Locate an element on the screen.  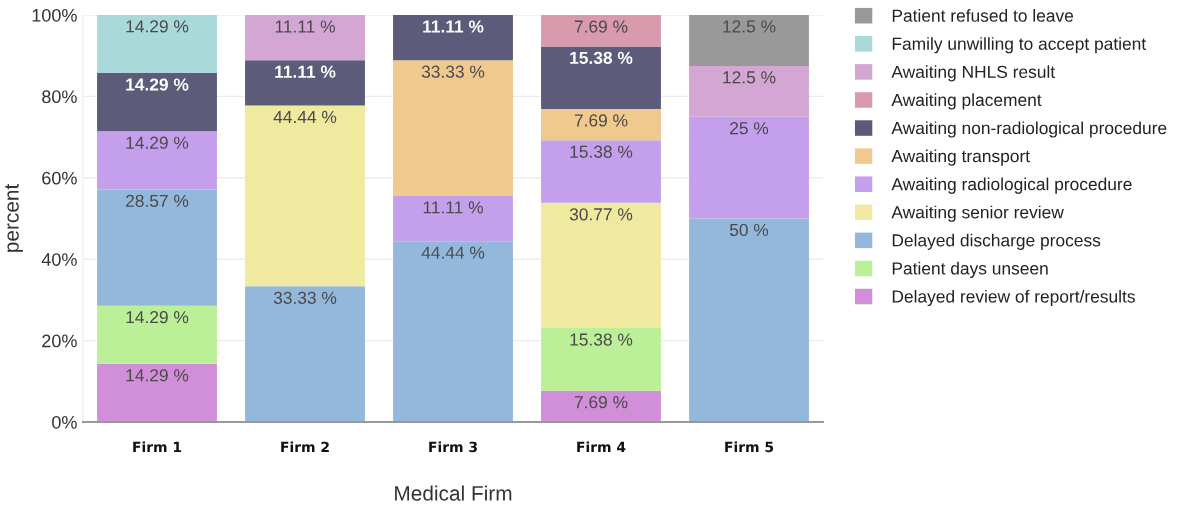
x-tick-label: Firm 4 is located at coordinates (601, 446).